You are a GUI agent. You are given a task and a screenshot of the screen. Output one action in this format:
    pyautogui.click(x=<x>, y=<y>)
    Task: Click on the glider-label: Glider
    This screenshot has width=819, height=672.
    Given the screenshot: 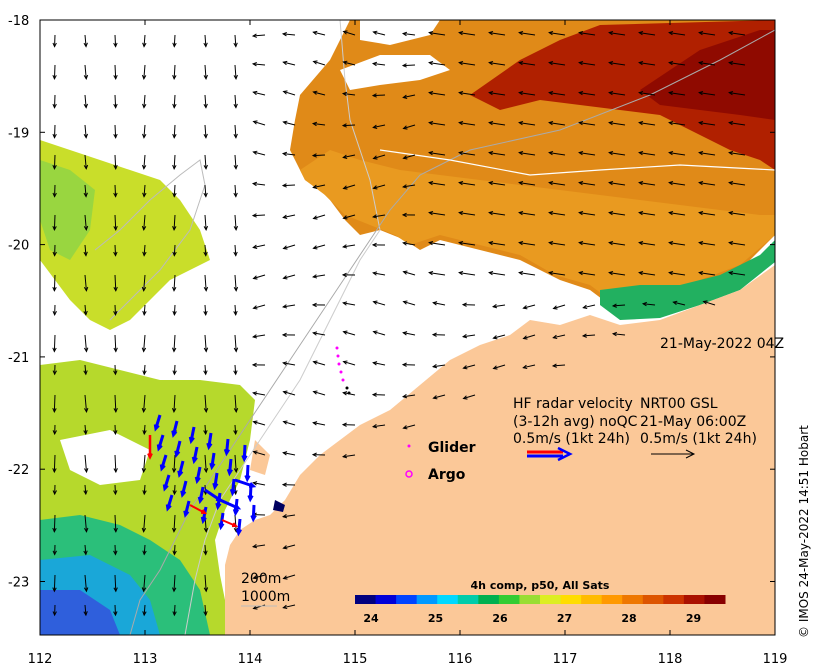 What is the action you would take?
    pyautogui.click(x=452, y=448)
    